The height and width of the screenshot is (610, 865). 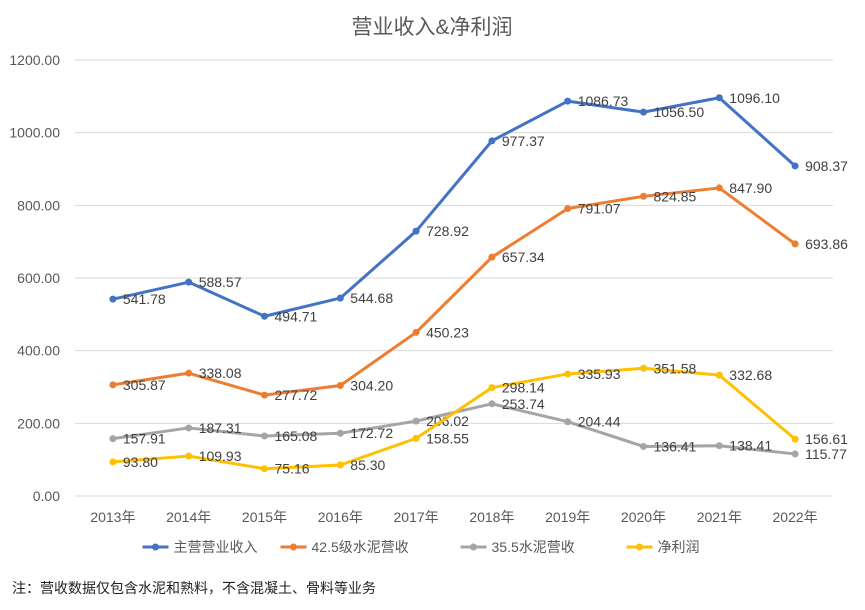 What do you see at coordinates (112, 517) in the screenshot?
I see `x-tick-label: 2013年` at bounding box center [112, 517].